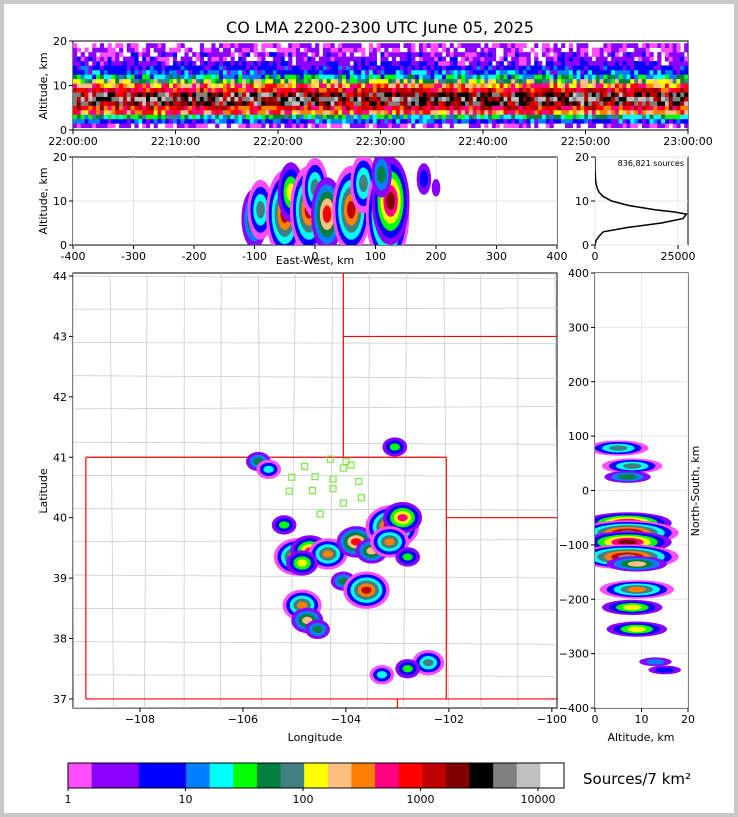 The width and height of the screenshot is (738, 817). What do you see at coordinates (315, 308) in the screenshot?
I see `county-line` at bounding box center [315, 308].